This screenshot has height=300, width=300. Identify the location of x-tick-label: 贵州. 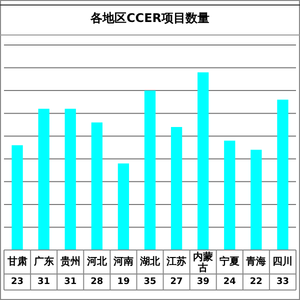
(69, 262).